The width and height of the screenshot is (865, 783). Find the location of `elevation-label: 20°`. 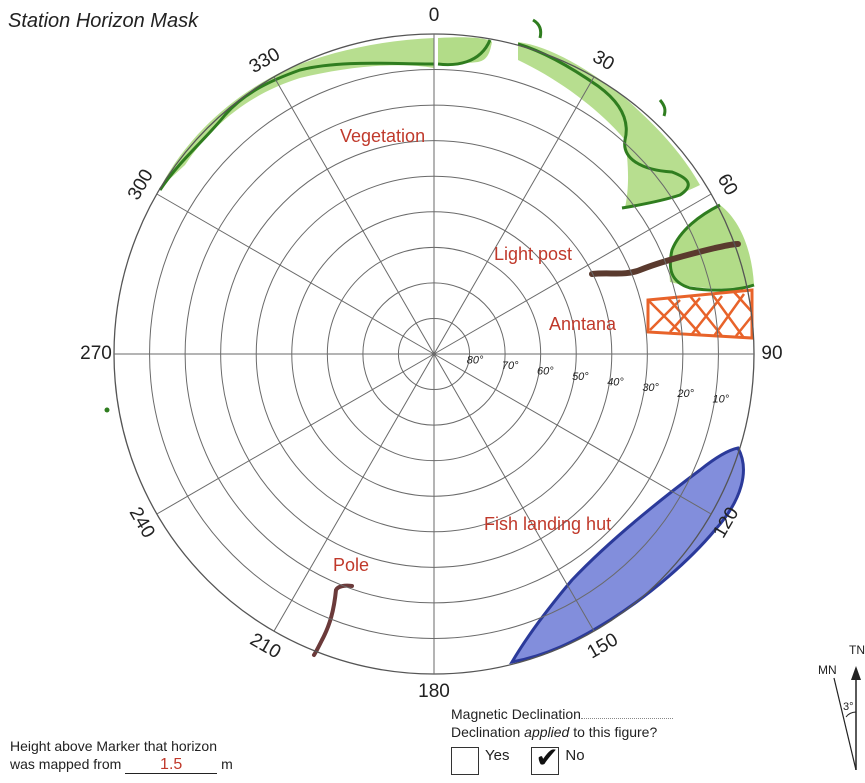

elevation-label: 20° is located at coordinates (685, 394).